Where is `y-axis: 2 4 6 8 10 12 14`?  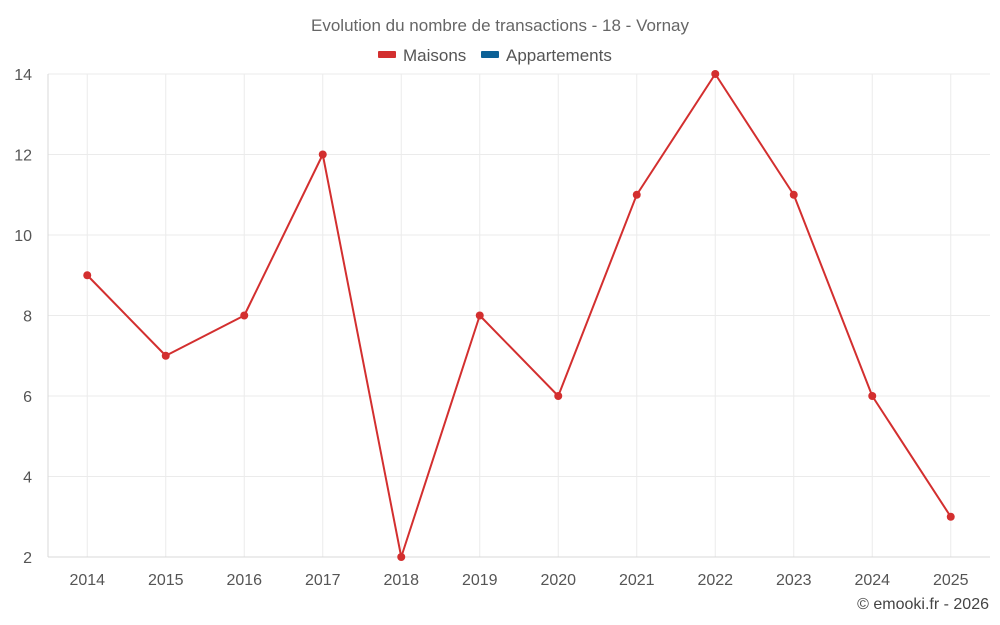 y-axis: 2 4 6 8 10 12 14 is located at coordinates (31, 317).